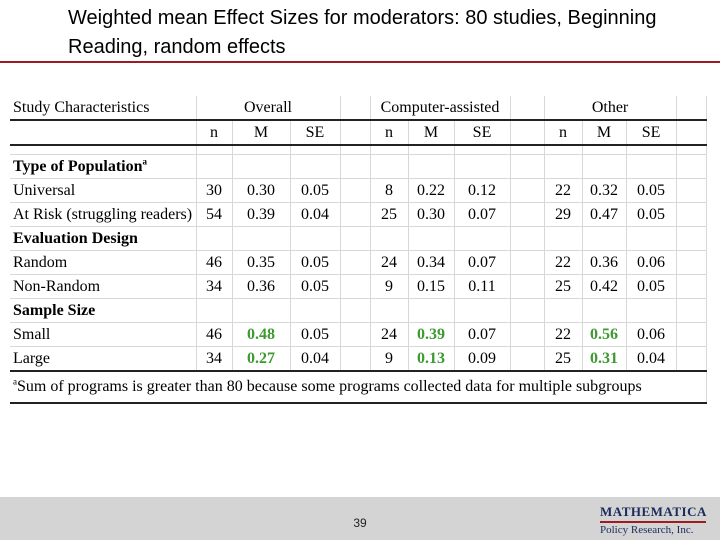 The width and height of the screenshot is (720, 540). I want to click on table-cell: 8, so click(389, 190).